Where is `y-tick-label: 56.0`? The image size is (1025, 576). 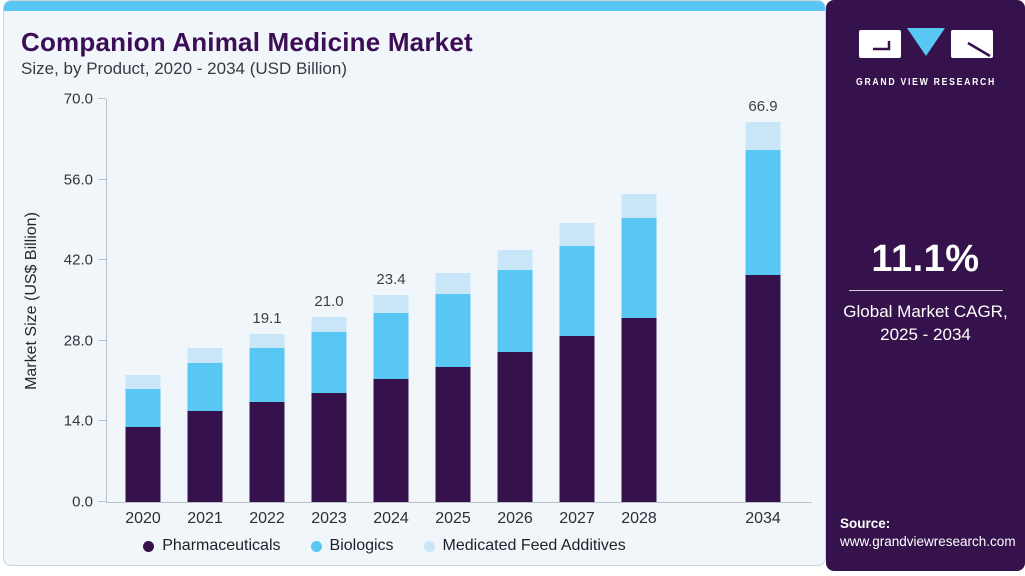 y-tick-label: 56.0 is located at coordinates (78, 180).